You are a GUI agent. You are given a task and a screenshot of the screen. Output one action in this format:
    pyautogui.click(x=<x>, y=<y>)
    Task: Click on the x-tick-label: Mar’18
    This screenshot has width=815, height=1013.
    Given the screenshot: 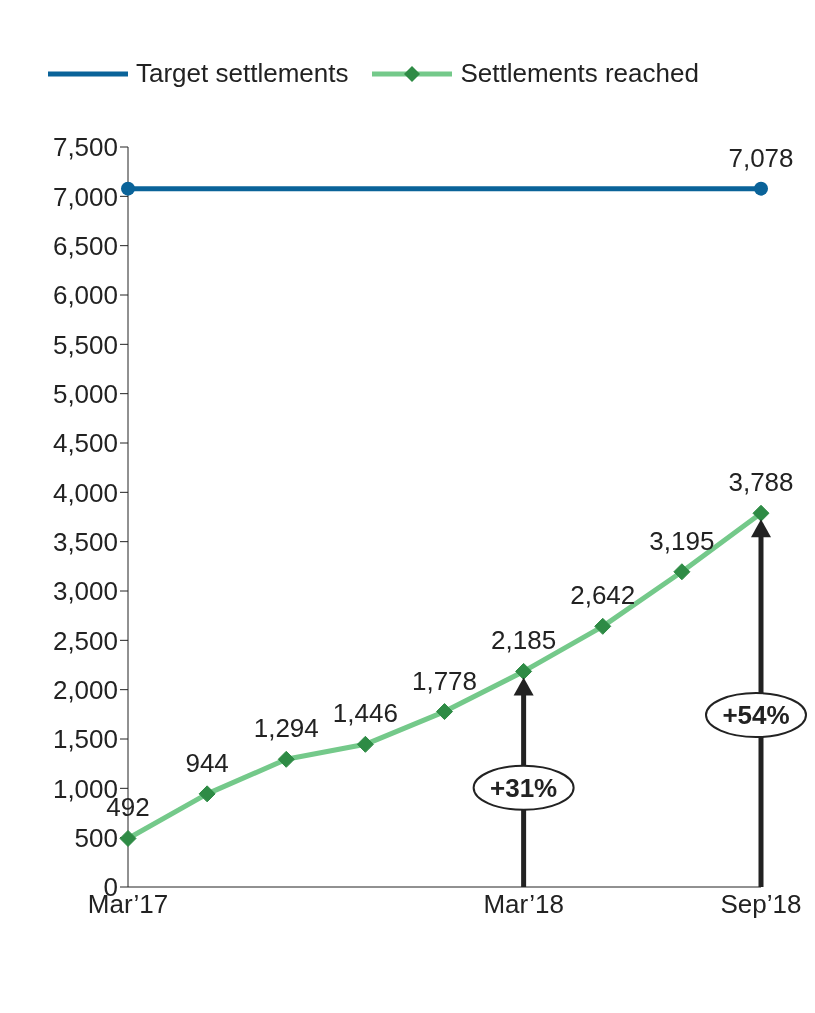 What is the action you would take?
    pyautogui.click(x=523, y=904)
    